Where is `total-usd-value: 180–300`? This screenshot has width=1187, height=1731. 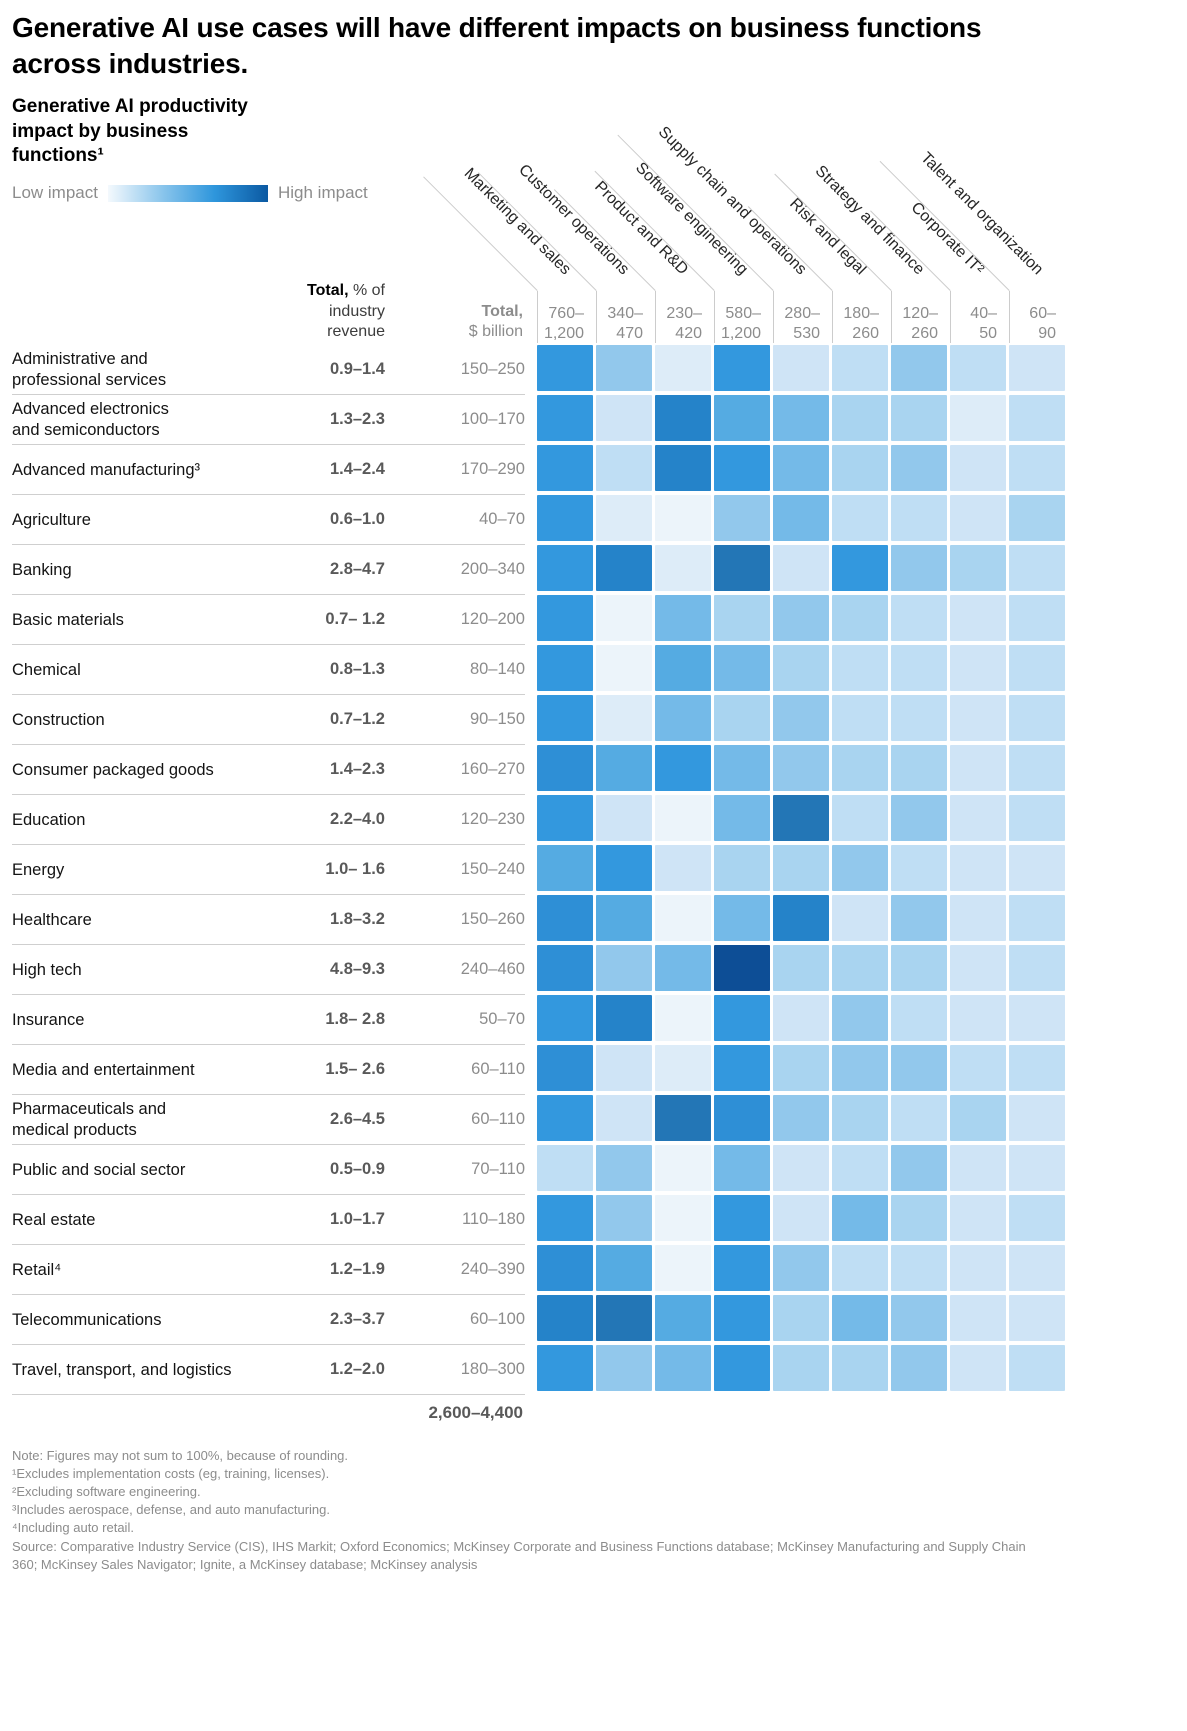
total-usd-value: 180–300 is located at coordinates (492, 1369).